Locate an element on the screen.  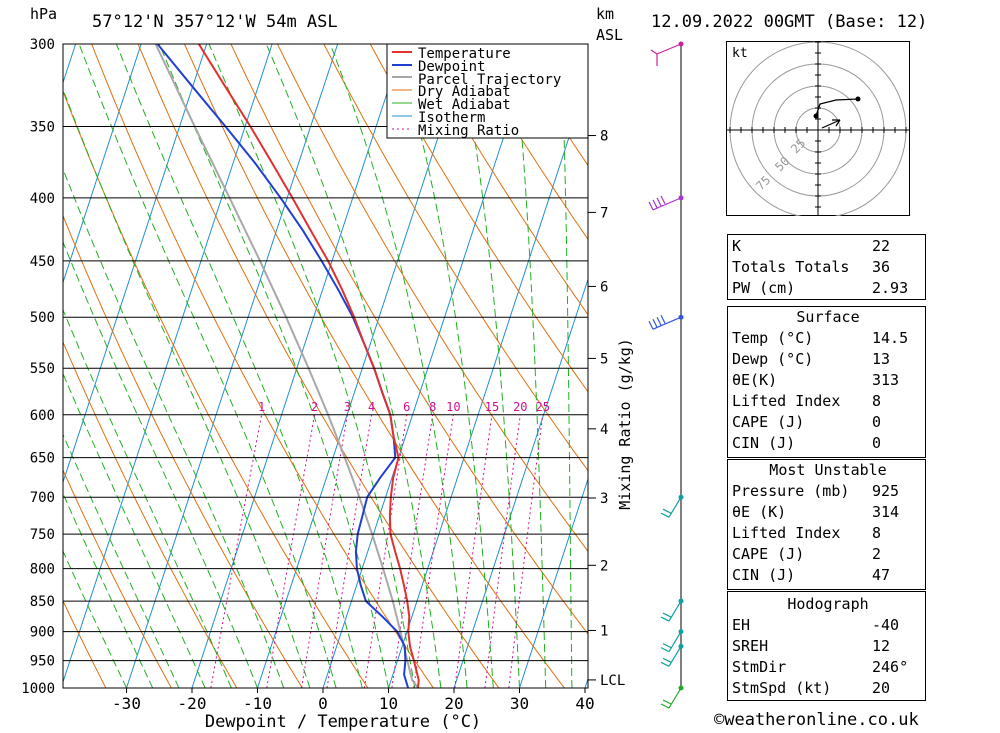
index-row: Totals Totals 36 is located at coordinates (828, 267).